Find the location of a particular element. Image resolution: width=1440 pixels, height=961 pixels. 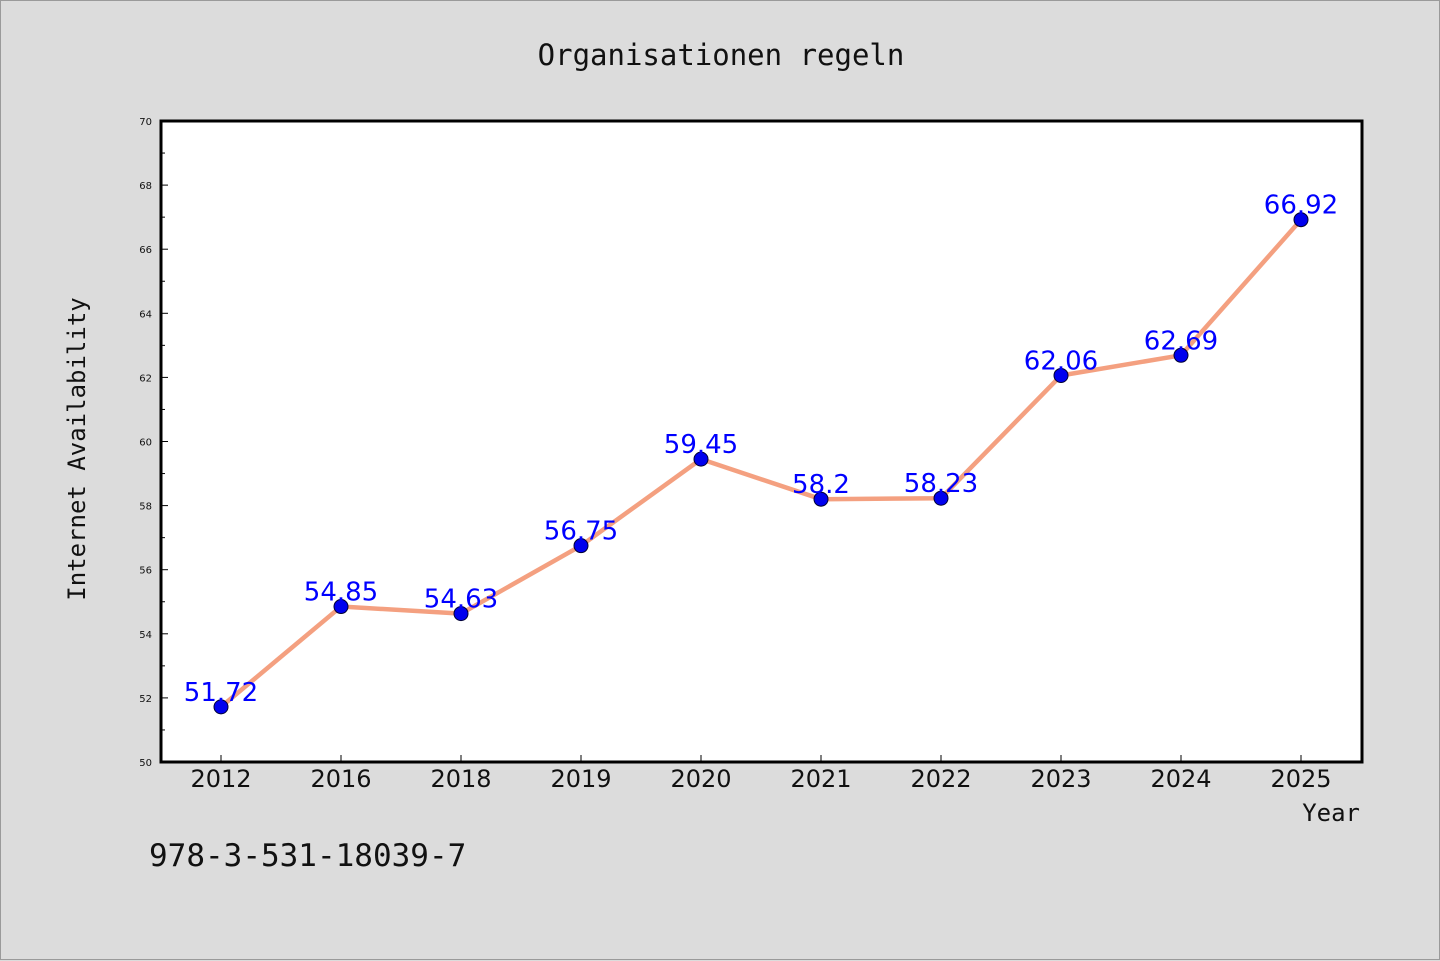

data-label: 54.63 is located at coordinates (461, 600).